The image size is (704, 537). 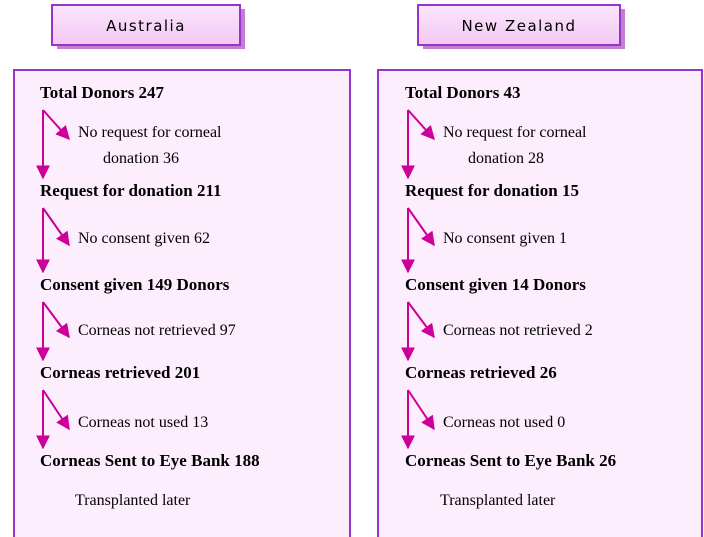 I want to click on step-label: Corneas Sent to Eye Bank 26, so click(x=510, y=460).